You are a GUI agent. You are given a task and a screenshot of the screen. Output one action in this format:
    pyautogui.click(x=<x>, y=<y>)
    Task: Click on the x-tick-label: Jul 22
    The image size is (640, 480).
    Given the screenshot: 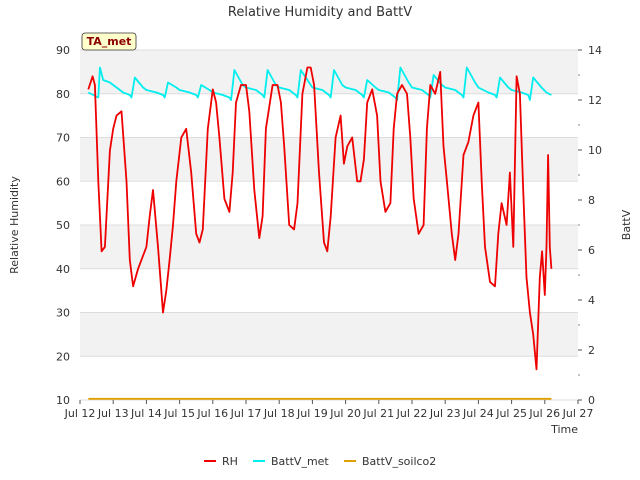 What is the action you would take?
    pyautogui.click(x=412, y=413)
    